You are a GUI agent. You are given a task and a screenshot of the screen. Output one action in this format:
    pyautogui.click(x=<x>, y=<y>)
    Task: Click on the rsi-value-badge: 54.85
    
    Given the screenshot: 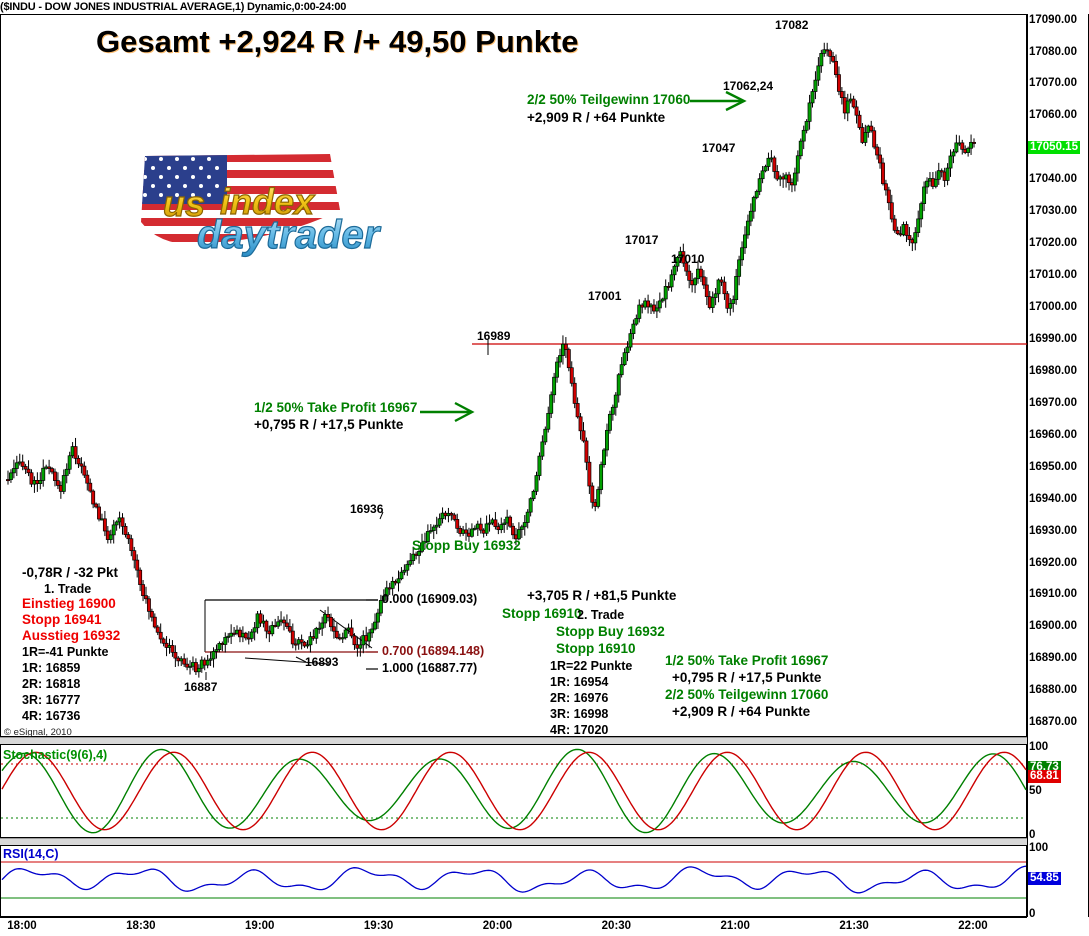 What is the action you would take?
    pyautogui.click(x=1044, y=878)
    